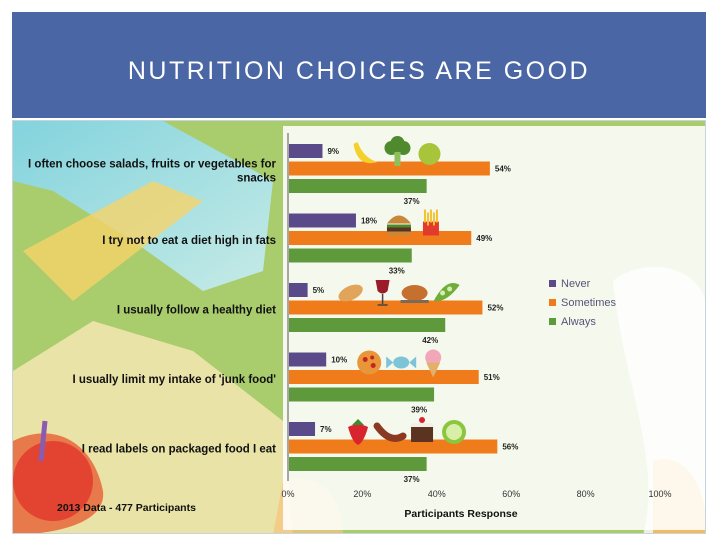 The width and height of the screenshot is (720, 540). What do you see at coordinates (589, 303) in the screenshot?
I see `legend-label-sometimes: Sometimes` at bounding box center [589, 303].